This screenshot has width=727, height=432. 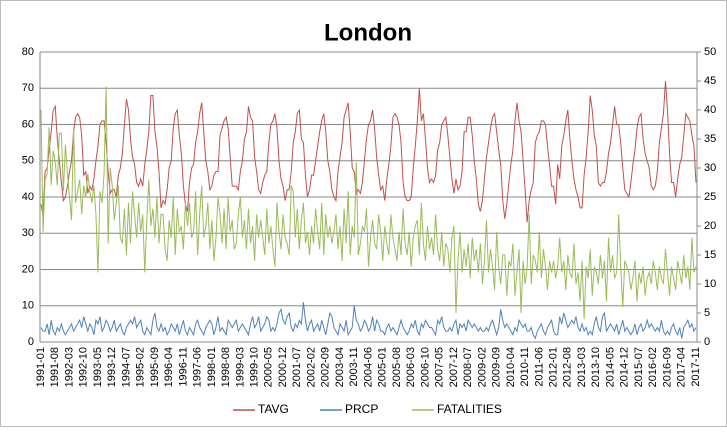 I want to click on x-tick-label: 1999-03, so click(x=240, y=367).